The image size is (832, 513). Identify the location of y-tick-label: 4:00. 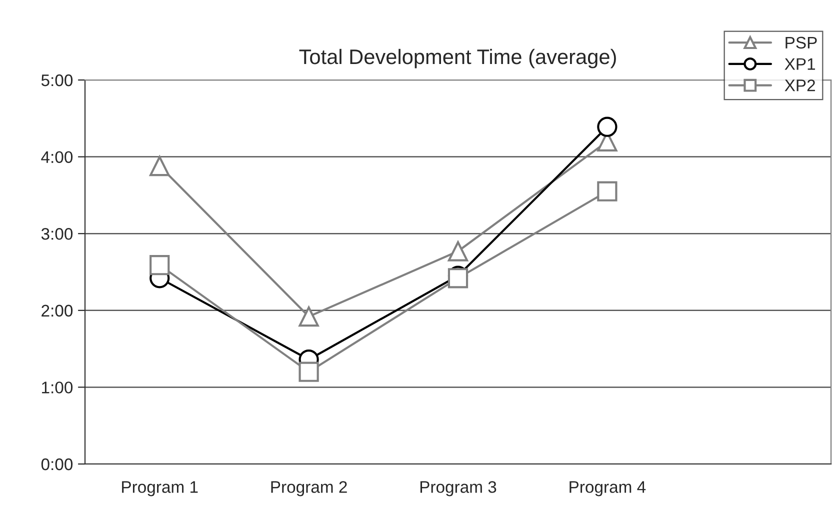
(57, 157).